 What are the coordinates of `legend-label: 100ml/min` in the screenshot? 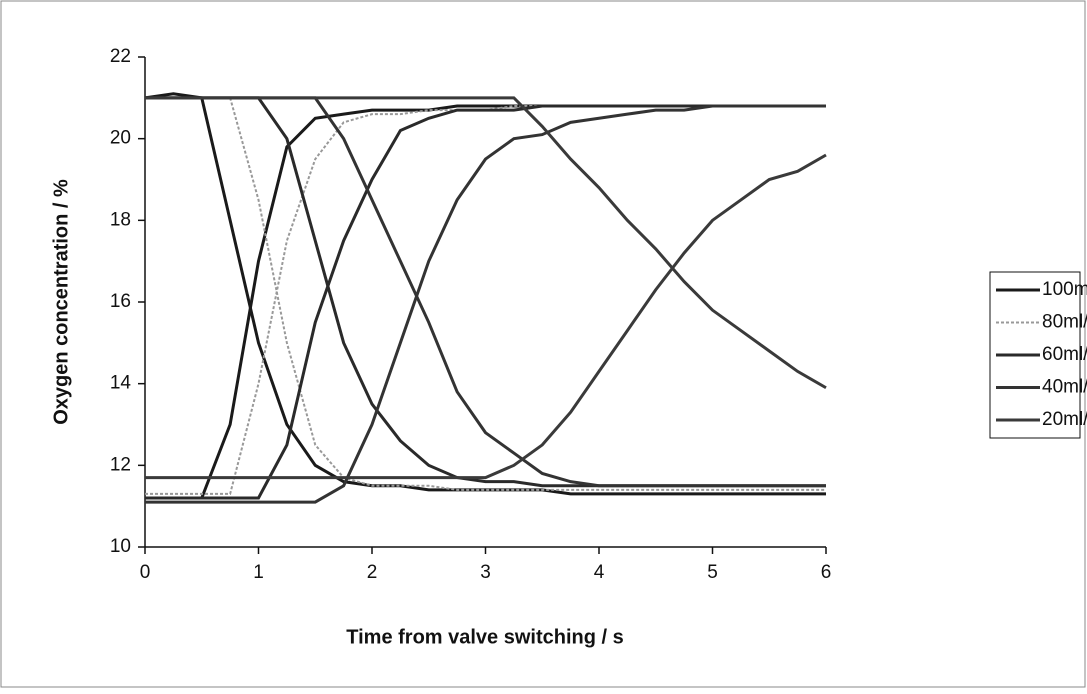 It's located at (1064, 289).